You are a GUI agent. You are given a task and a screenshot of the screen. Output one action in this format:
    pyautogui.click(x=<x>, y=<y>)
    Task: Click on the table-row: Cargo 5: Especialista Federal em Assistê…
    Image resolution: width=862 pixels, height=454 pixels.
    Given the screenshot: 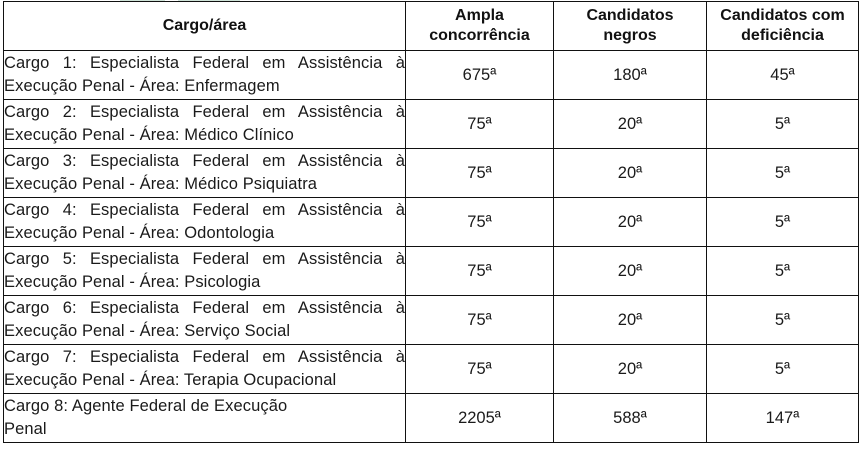 What is the action you would take?
    pyautogui.click(x=431, y=271)
    